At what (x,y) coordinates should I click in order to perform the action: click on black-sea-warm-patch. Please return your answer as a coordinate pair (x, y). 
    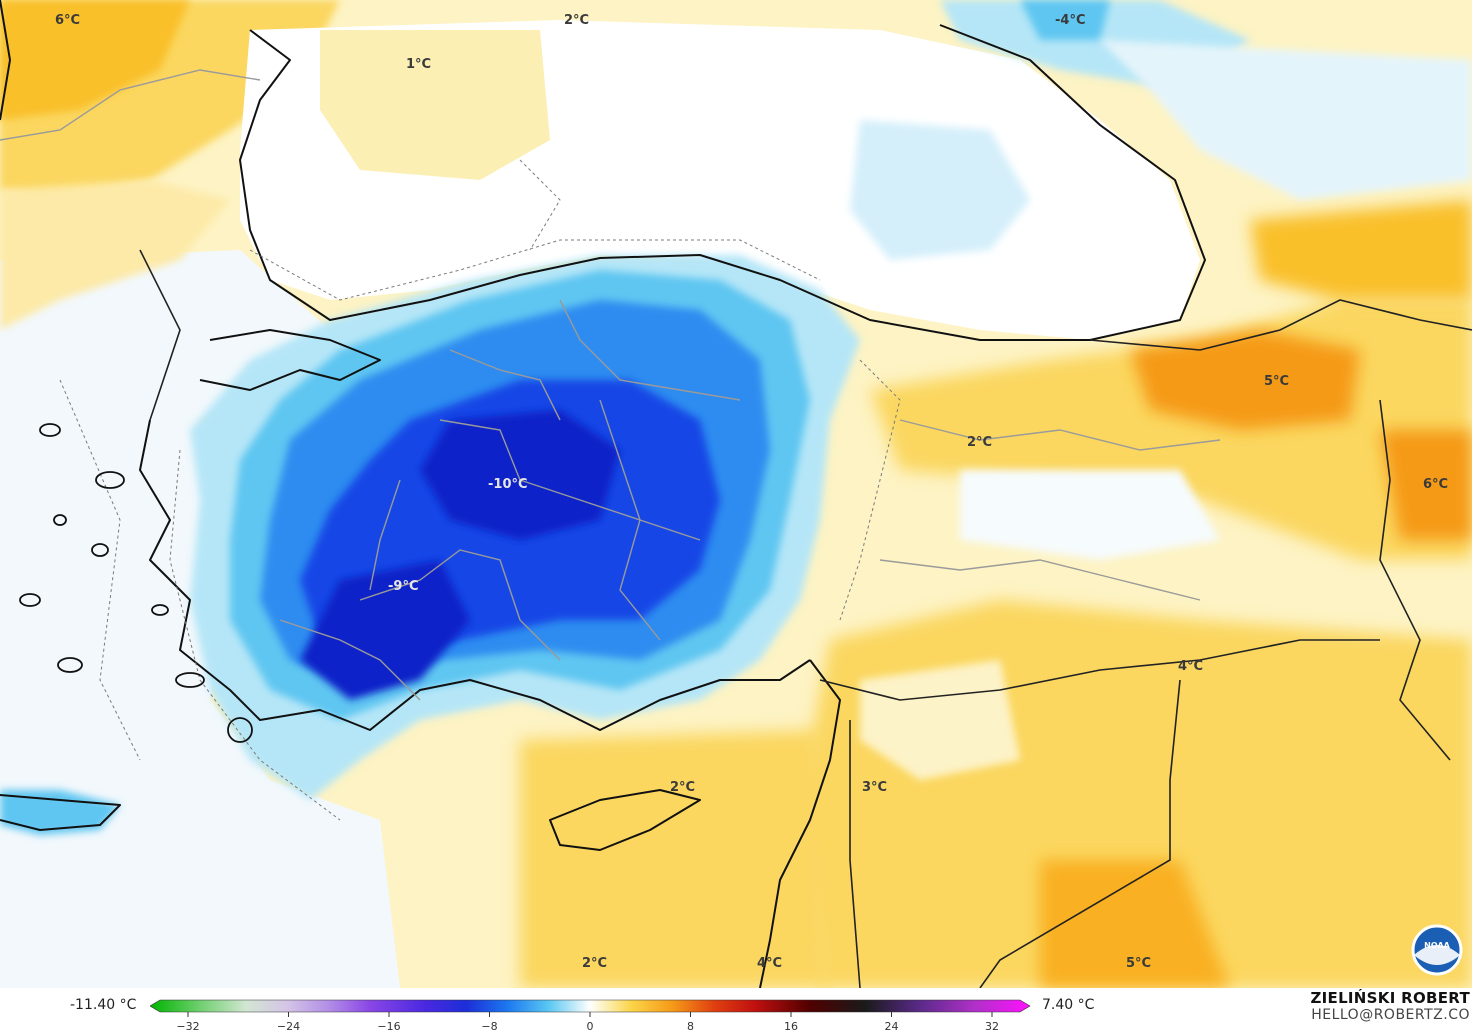
    Looking at the image, I should click on (435, 105).